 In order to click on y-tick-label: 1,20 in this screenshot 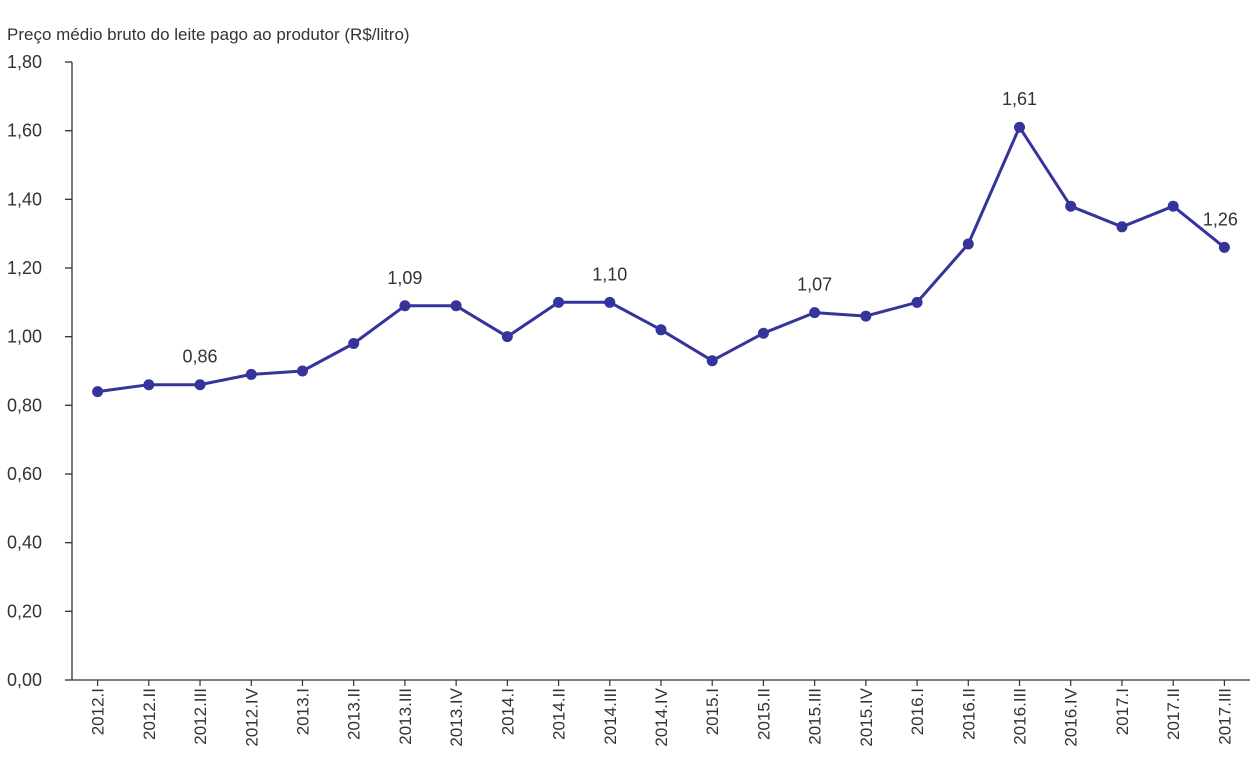, I will do `click(24, 268)`.